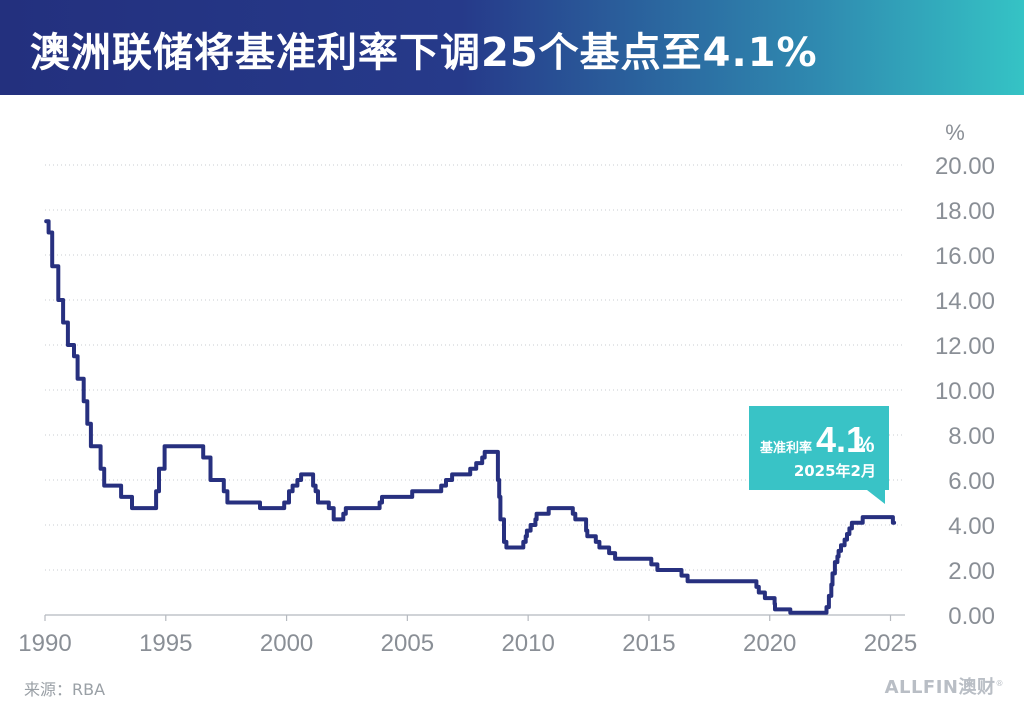 The image size is (1024, 727). I want to click on source-note: 来源：RBA, so click(65, 689).